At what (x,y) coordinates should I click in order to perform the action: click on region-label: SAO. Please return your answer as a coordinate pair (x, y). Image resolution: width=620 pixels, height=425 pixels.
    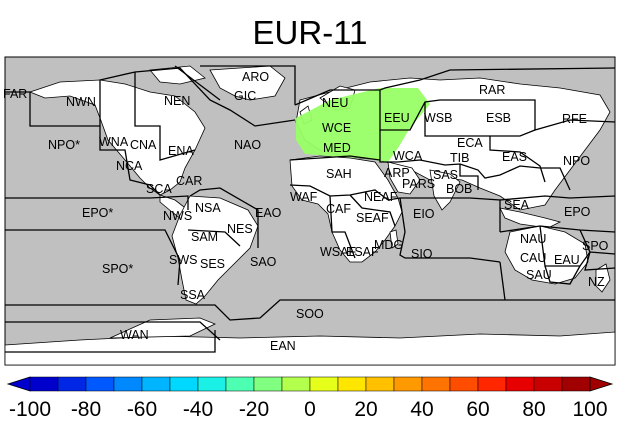
    Looking at the image, I should click on (263, 262).